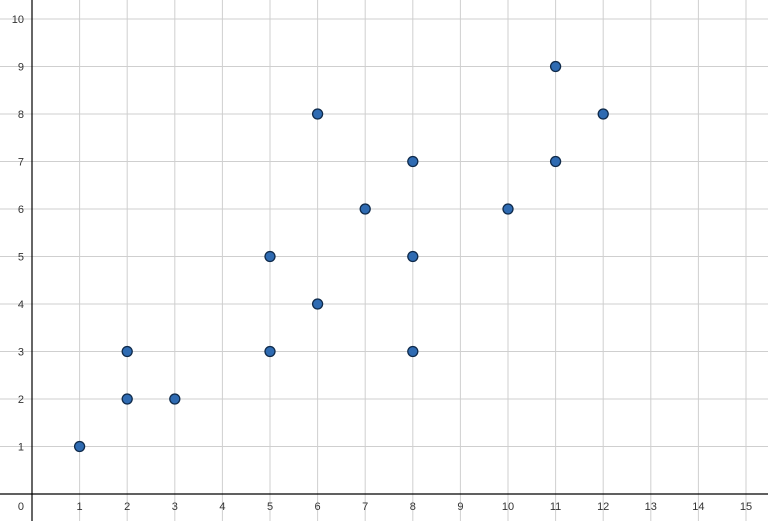 Image resolution: width=768 pixels, height=521 pixels. What do you see at coordinates (746, 507) in the screenshot?
I see `x-tick-label-15: 15` at bounding box center [746, 507].